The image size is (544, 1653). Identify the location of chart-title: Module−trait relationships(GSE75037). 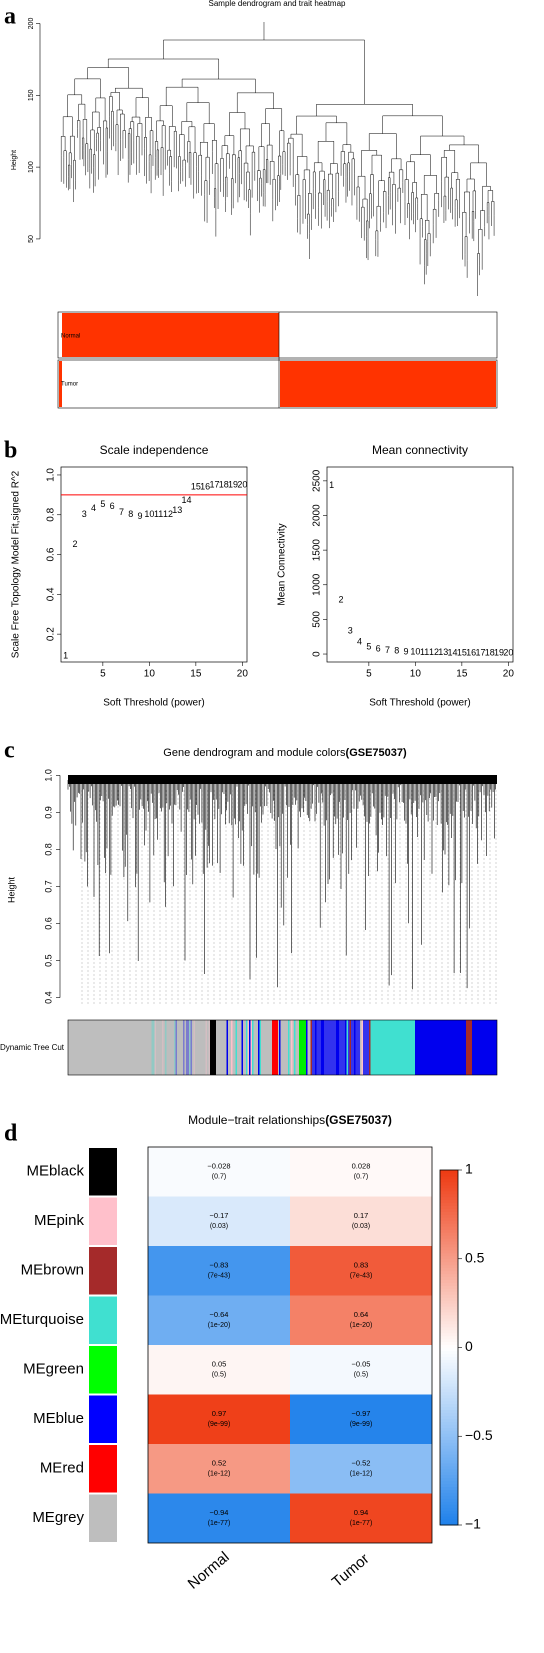
(290, 1120).